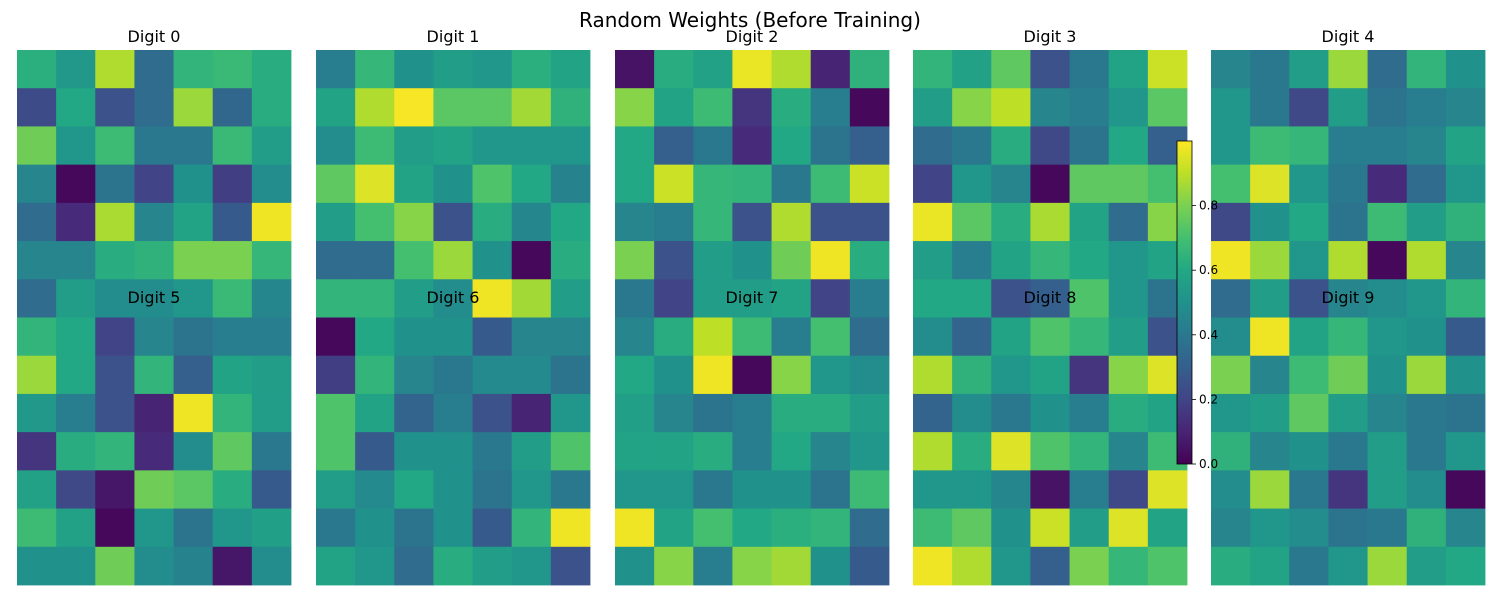 The width and height of the screenshot is (1500, 604). I want to click on panel-title: Digit 1, so click(453, 36).